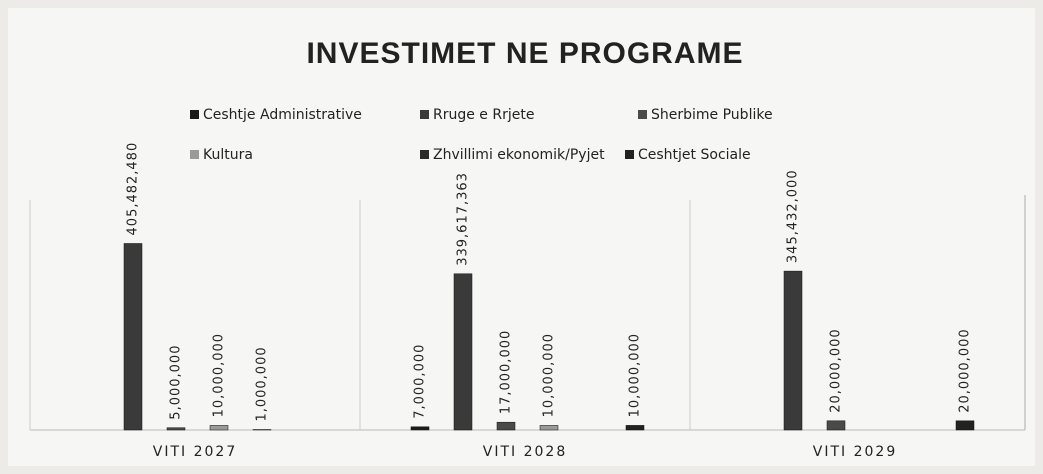  Describe the element at coordinates (262, 383) in the screenshot. I see `data-label: 1,000,000` at that location.